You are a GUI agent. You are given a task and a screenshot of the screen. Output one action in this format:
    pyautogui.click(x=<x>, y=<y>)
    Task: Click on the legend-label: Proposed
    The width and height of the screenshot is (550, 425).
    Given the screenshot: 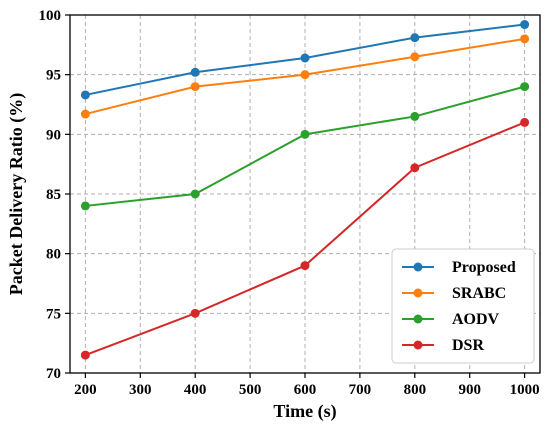 What is the action you would take?
    pyautogui.click(x=484, y=267)
    